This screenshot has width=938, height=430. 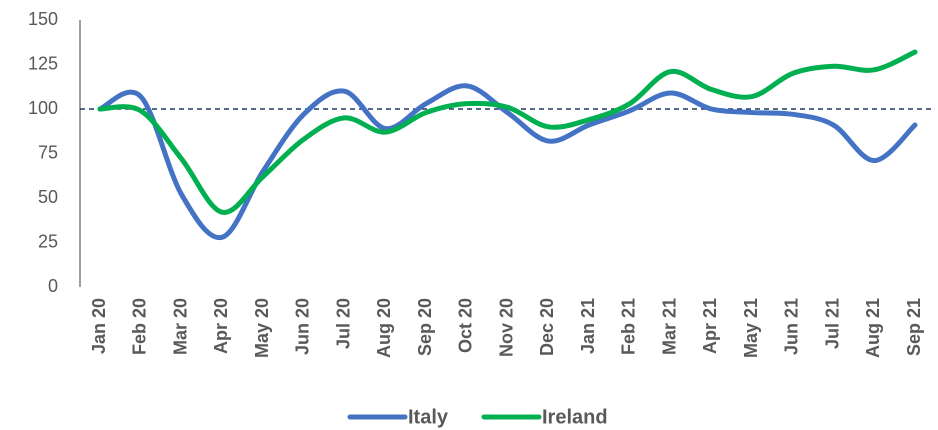 What do you see at coordinates (43, 108) in the screenshot?
I see `y-tick-label: 100` at bounding box center [43, 108].